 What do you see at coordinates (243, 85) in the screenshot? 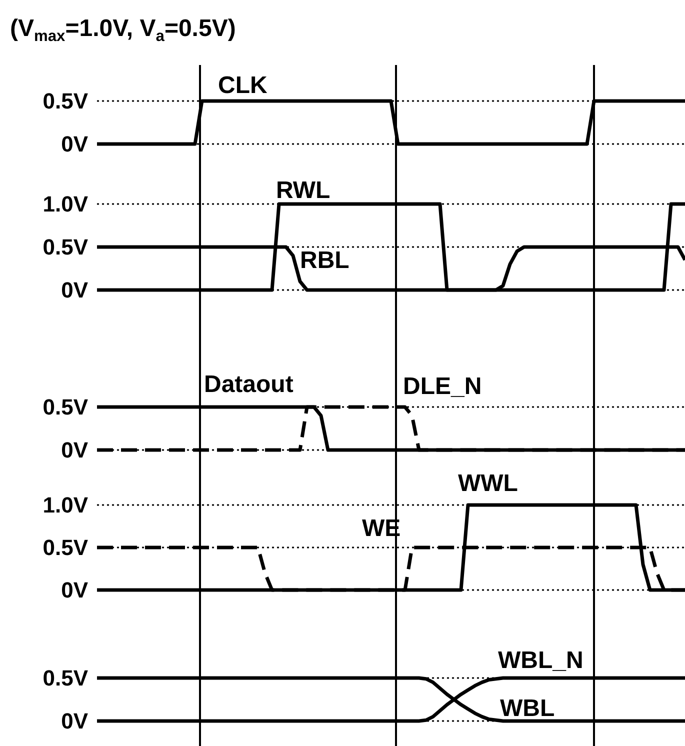
I see `series-label: CLK` at bounding box center [243, 85].